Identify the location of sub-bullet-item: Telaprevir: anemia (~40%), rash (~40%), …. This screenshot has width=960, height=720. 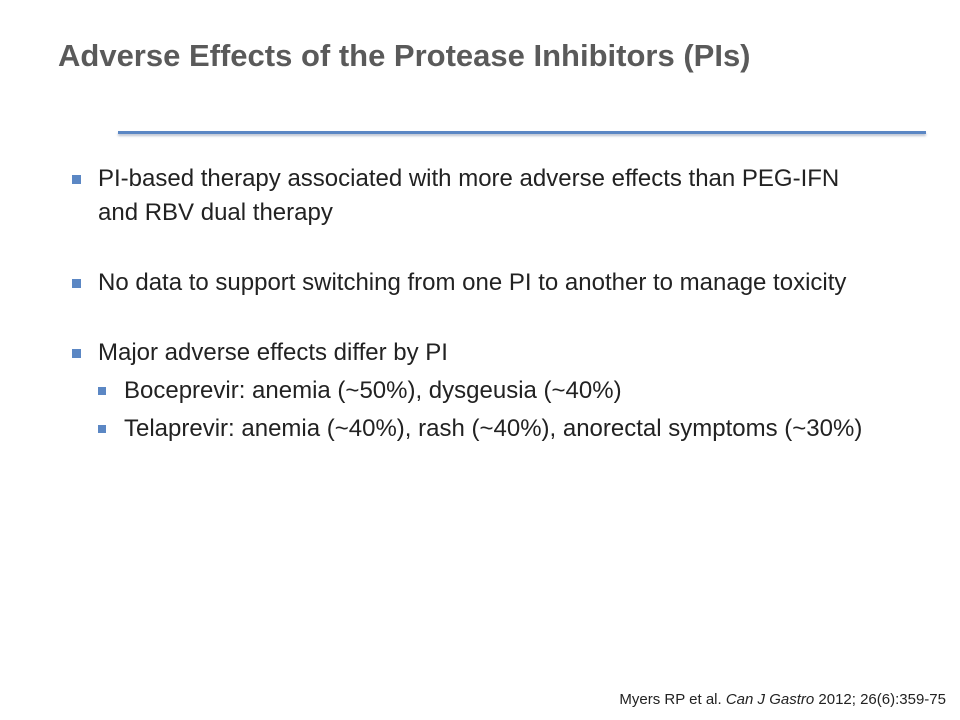
(484, 429).